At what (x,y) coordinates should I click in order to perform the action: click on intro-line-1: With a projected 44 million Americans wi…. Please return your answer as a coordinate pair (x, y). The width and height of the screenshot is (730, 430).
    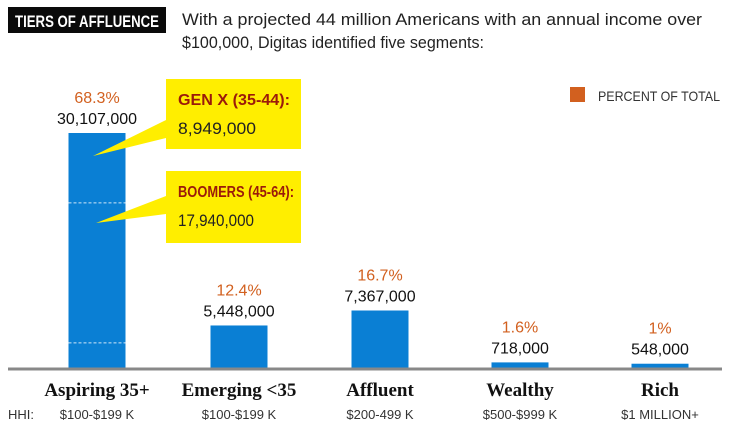
    Looking at the image, I should click on (442, 19).